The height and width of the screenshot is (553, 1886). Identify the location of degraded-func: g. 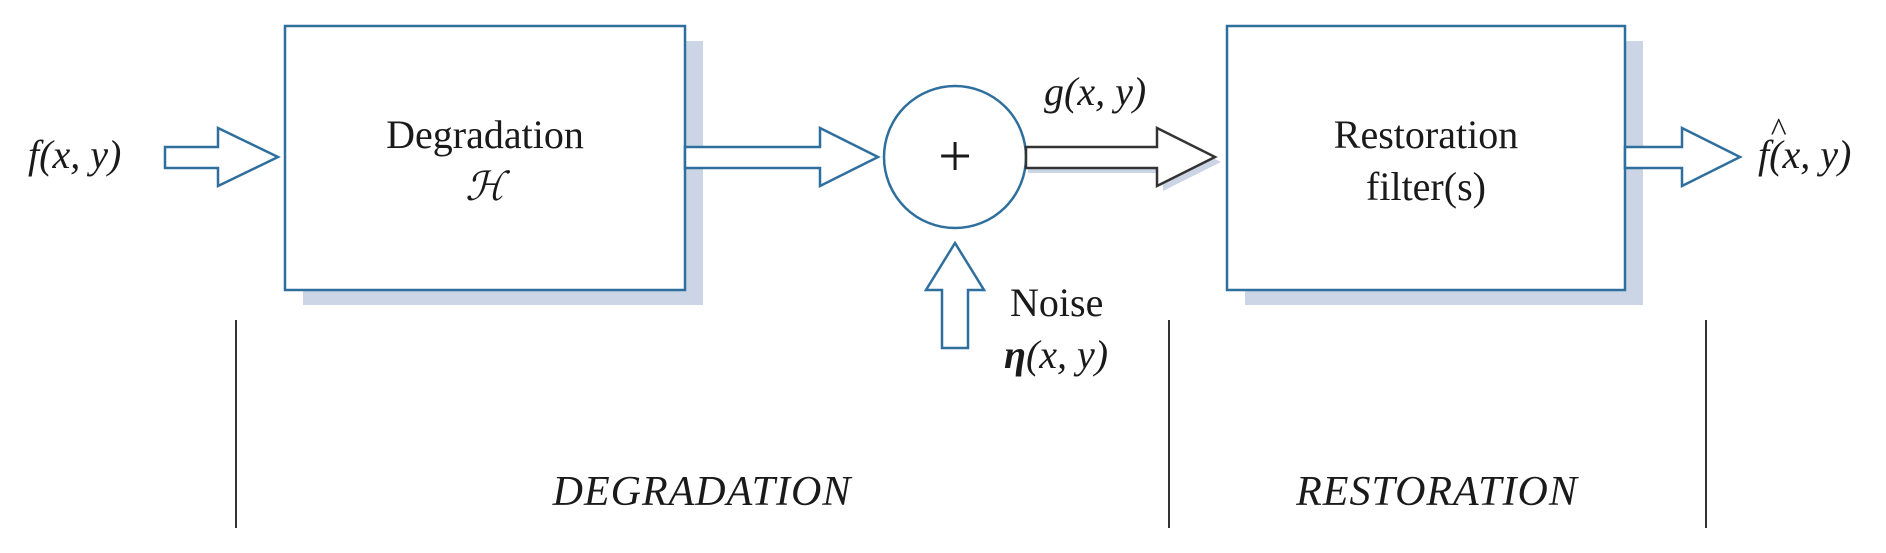
(1054, 91).